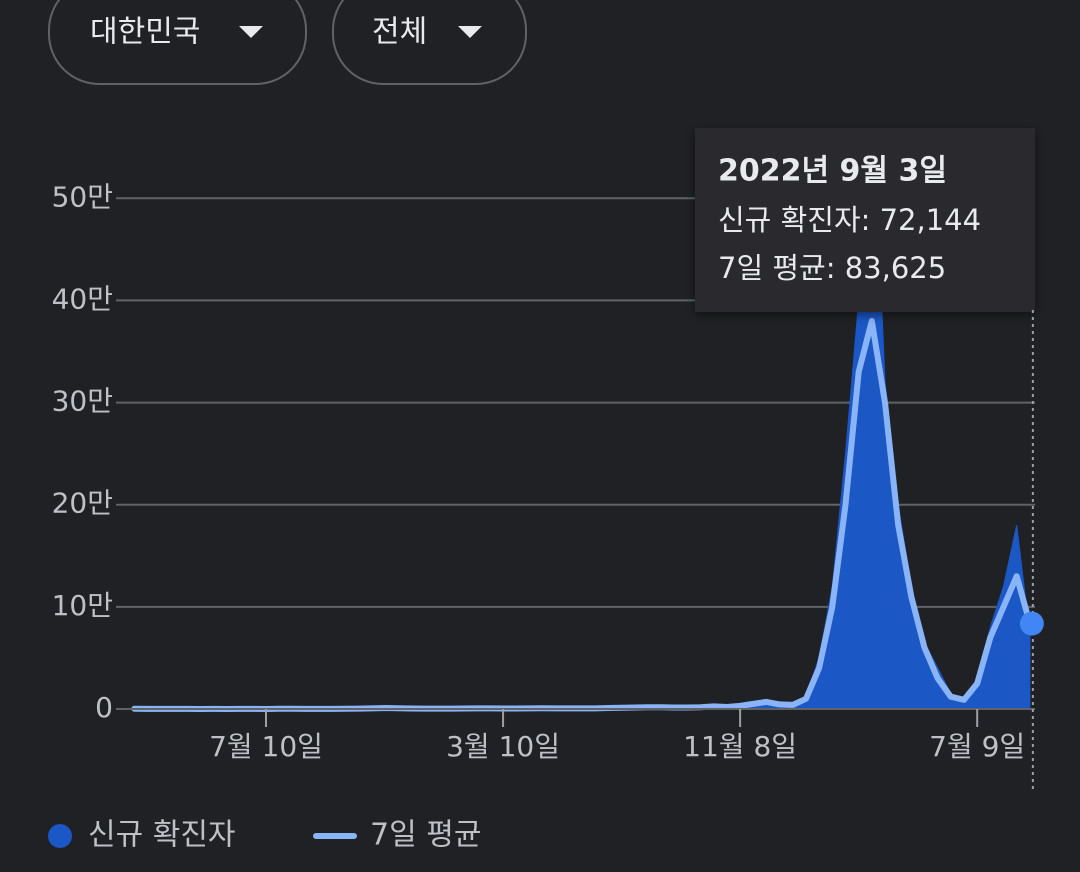 The height and width of the screenshot is (872, 1080). I want to click on tooltip-line: 신규 확진자: 72,144, so click(849, 220).